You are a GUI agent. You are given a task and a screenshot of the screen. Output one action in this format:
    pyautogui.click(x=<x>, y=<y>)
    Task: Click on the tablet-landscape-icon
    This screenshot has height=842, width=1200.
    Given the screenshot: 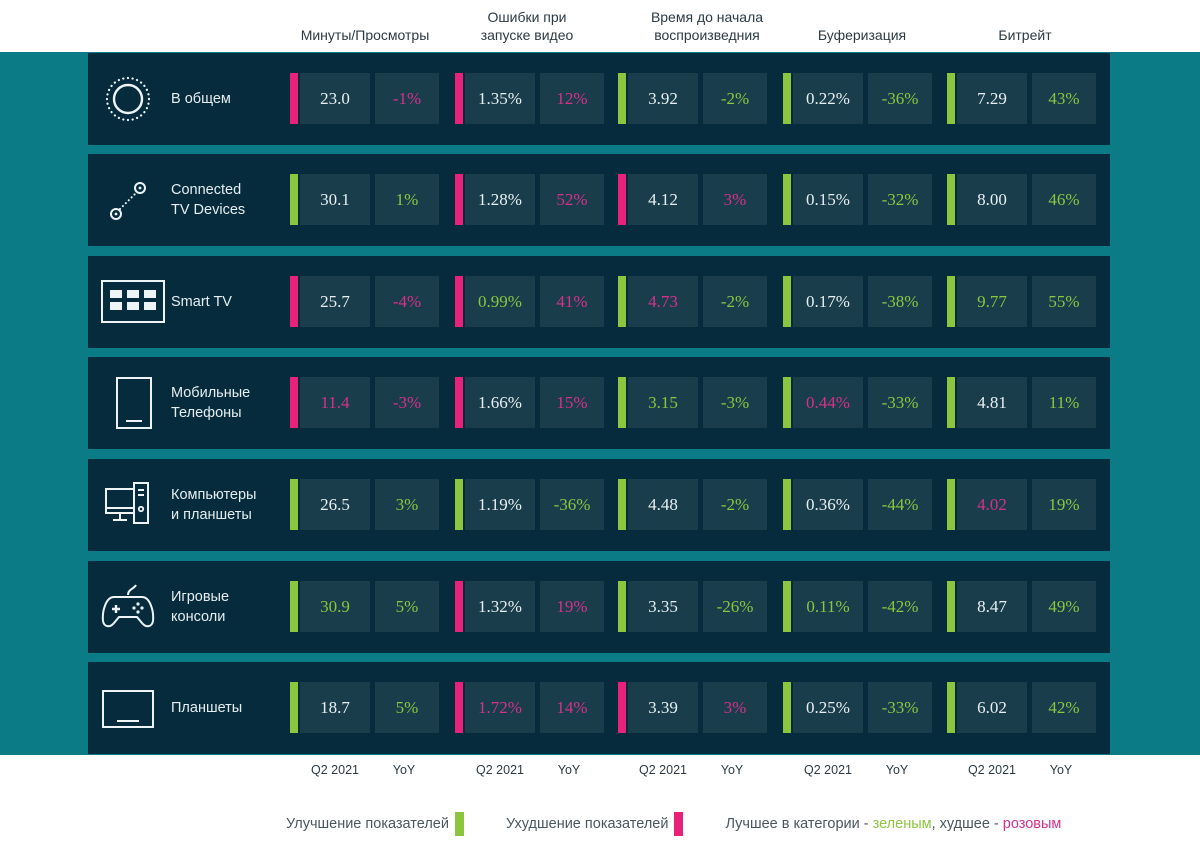 What is the action you would take?
    pyautogui.click(x=128, y=708)
    